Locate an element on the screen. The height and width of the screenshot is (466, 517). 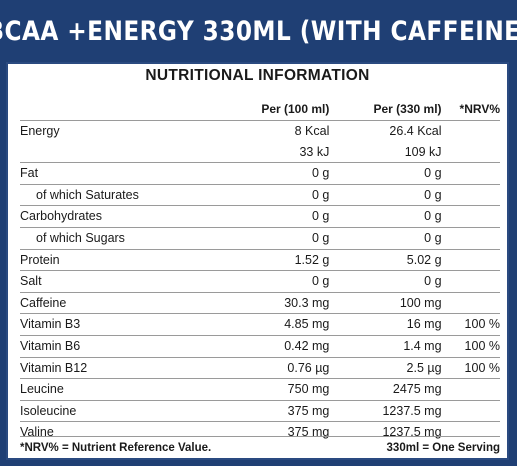
column-header-nrv: *NRV% is located at coordinates (470, 109).